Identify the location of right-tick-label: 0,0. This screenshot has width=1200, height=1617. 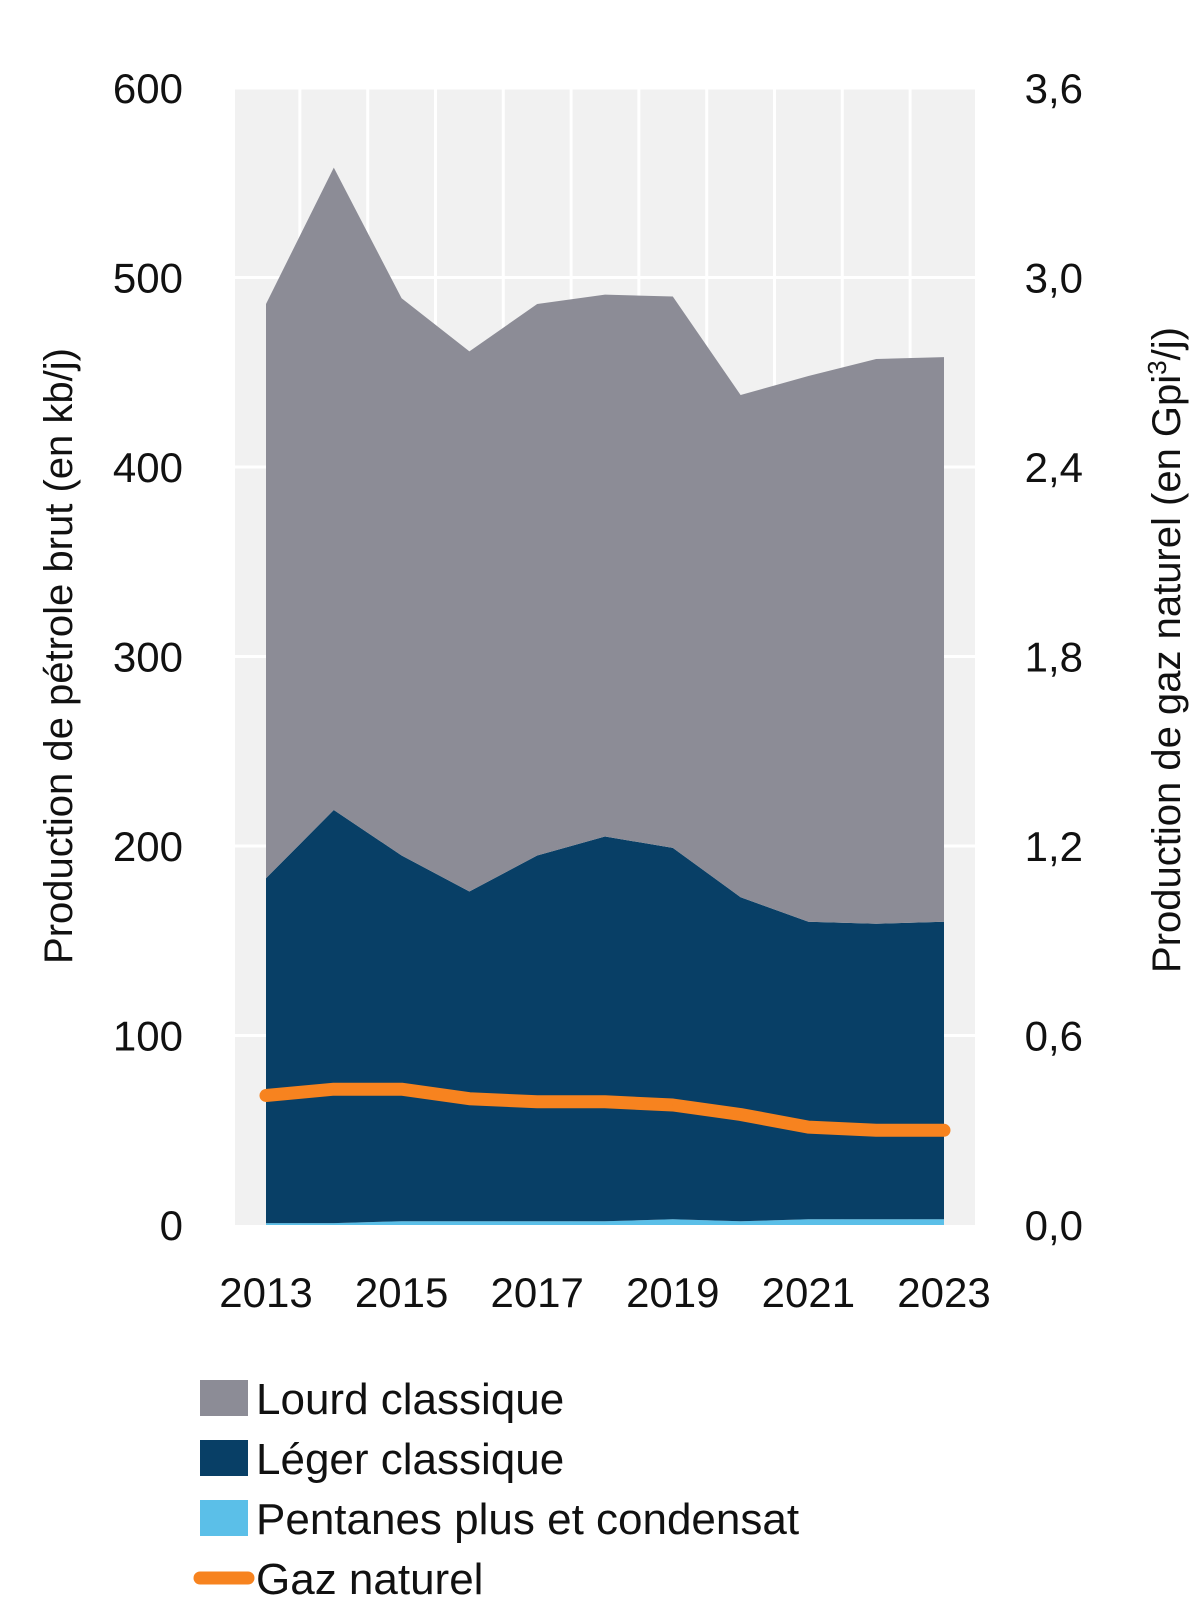
(1054, 1225).